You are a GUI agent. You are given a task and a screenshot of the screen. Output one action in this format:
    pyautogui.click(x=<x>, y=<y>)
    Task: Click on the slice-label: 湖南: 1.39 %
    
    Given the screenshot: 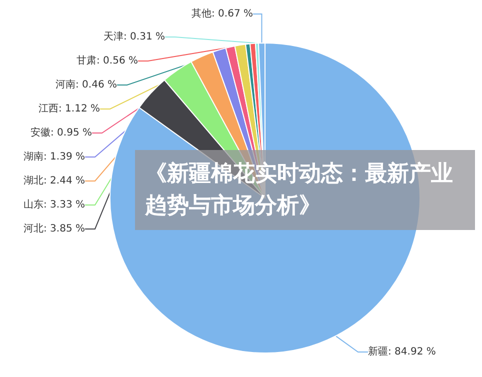 What is the action you would take?
    pyautogui.click(x=54, y=156)
    